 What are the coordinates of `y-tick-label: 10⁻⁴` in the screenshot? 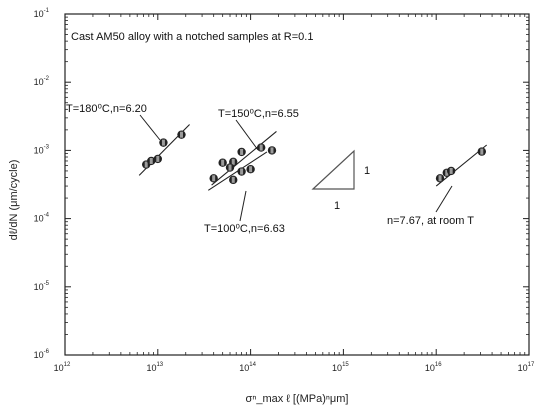 It's located at (42, 218).